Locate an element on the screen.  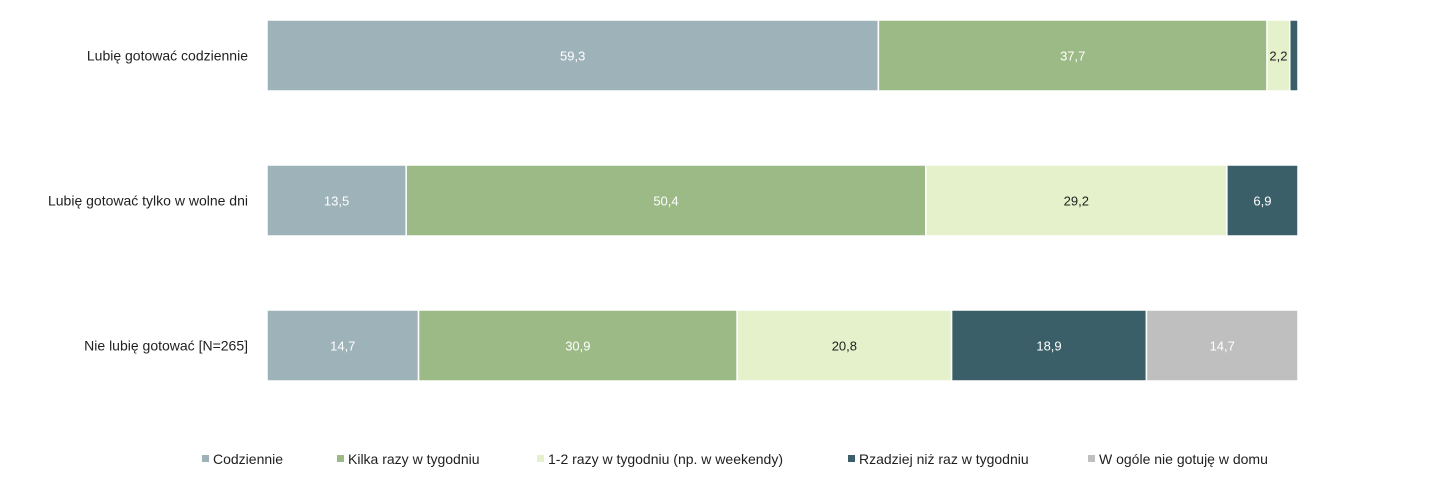
legend-label: Kilka razy w tygodniu is located at coordinates (414, 459).